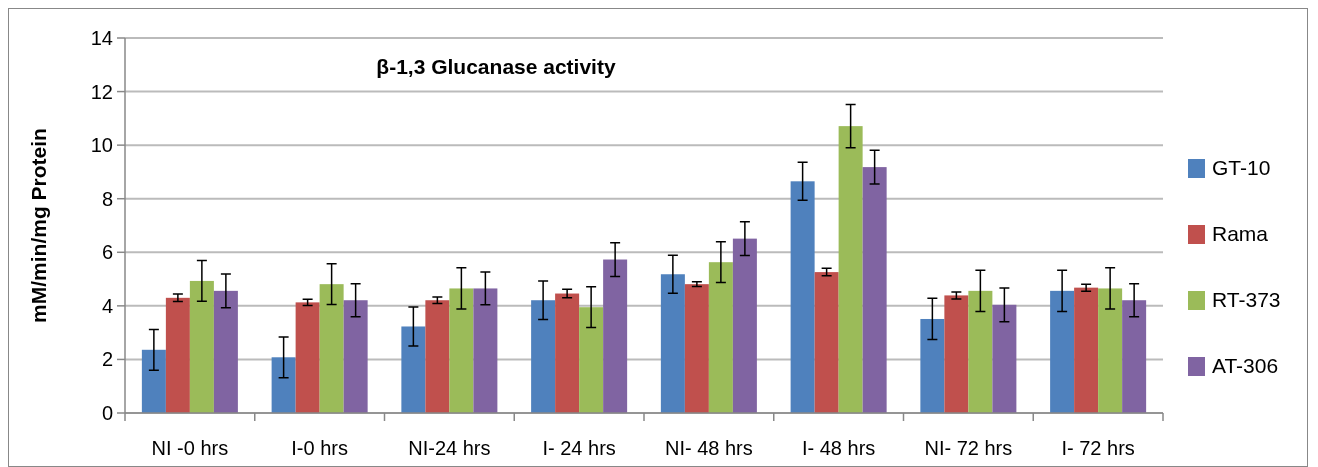  I want to click on x-tick-label: NI- 48 hrs, so click(708, 448).